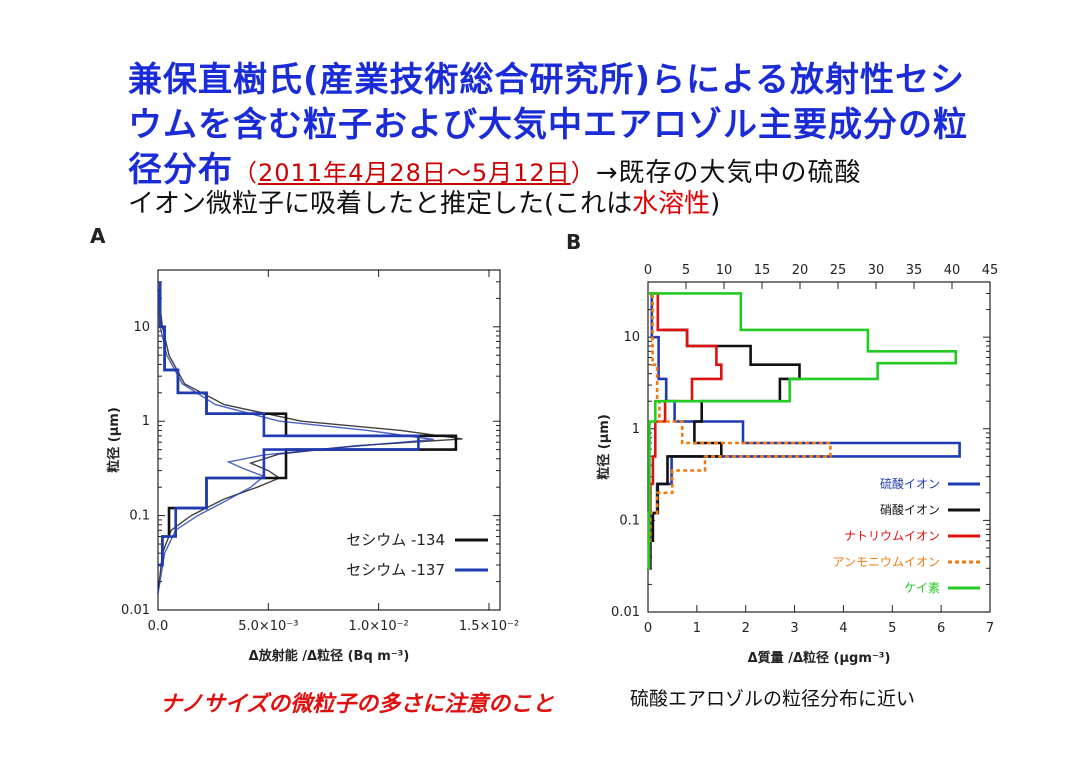  What do you see at coordinates (800, 270) in the screenshot?
I see `x2-tick-label: 20` at bounding box center [800, 270].